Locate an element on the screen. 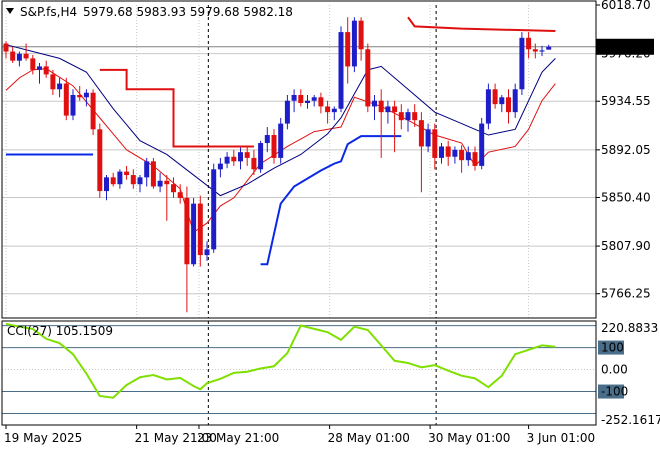 This screenshot has width=660, height=450. time-tick-label: 3 Jun 01:00 is located at coordinates (561, 438).